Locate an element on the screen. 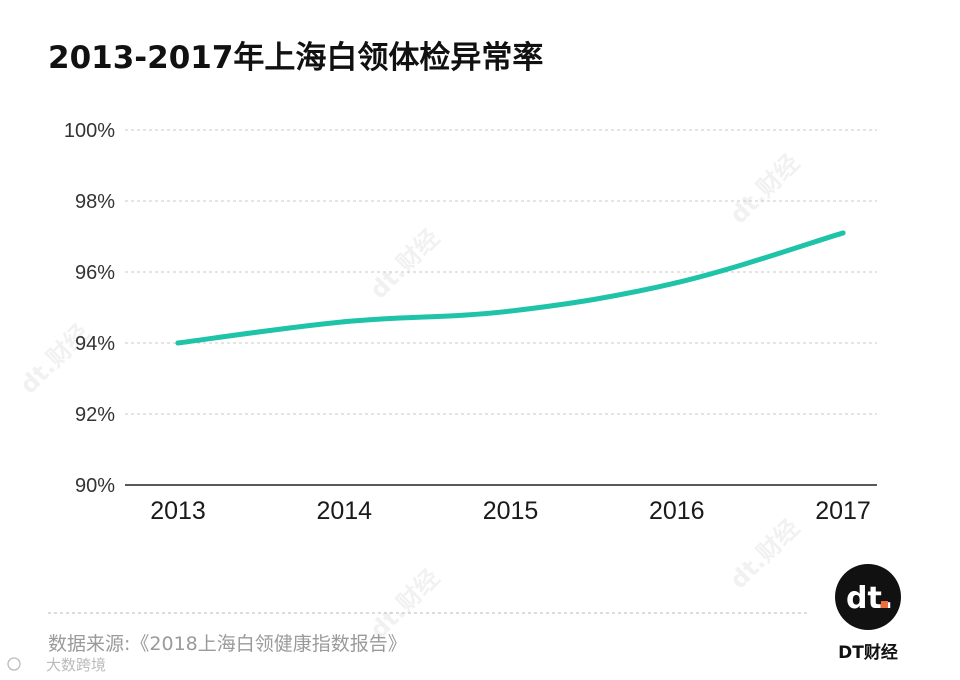  x-axis-ticks: 2013 2014 2015 2016 2017 is located at coordinates (510, 511).